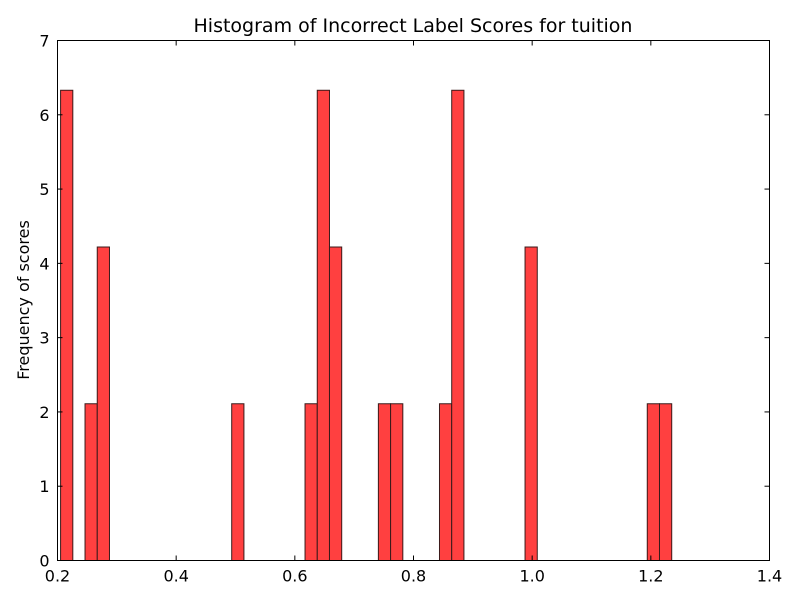  I want to click on y-axis-label: Frequency of scores, so click(23, 300).